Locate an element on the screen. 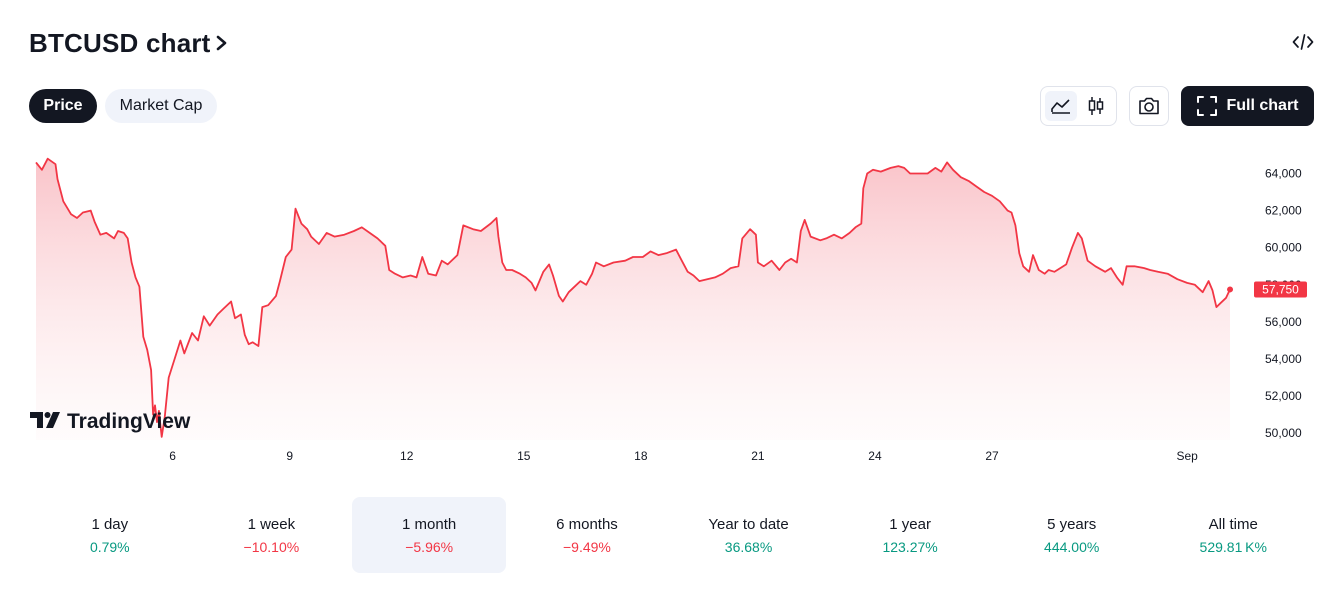  chart-style-toggle is located at coordinates (1078, 106).